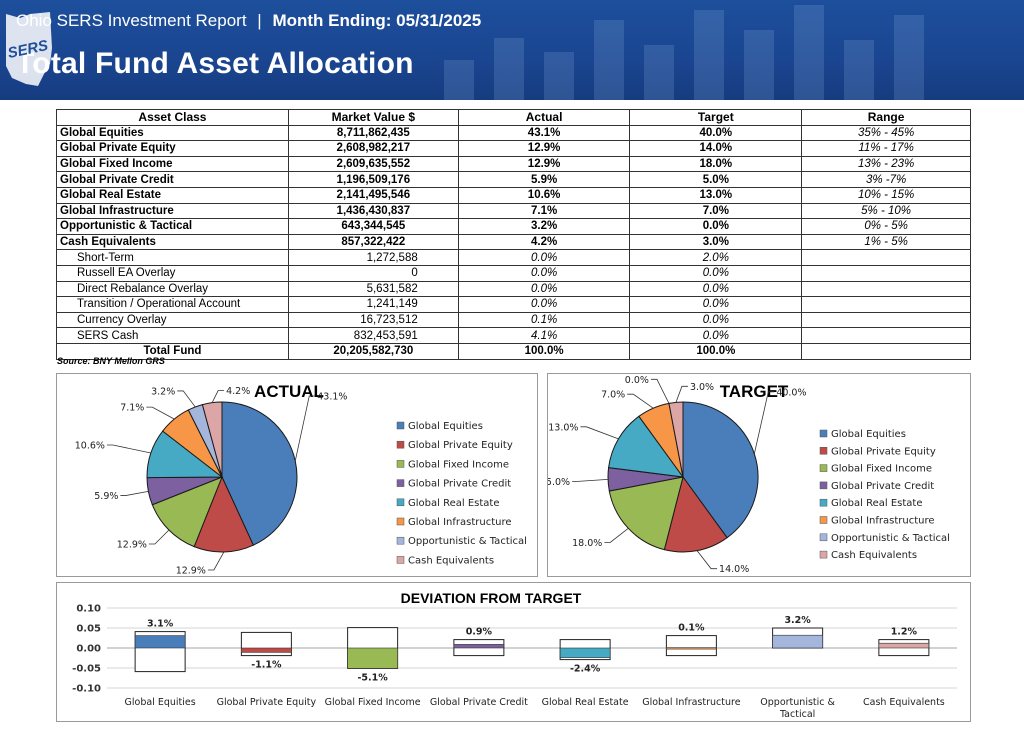  Describe the element at coordinates (86, 669) in the screenshot. I see `y-tick-label: -0.05` at that location.